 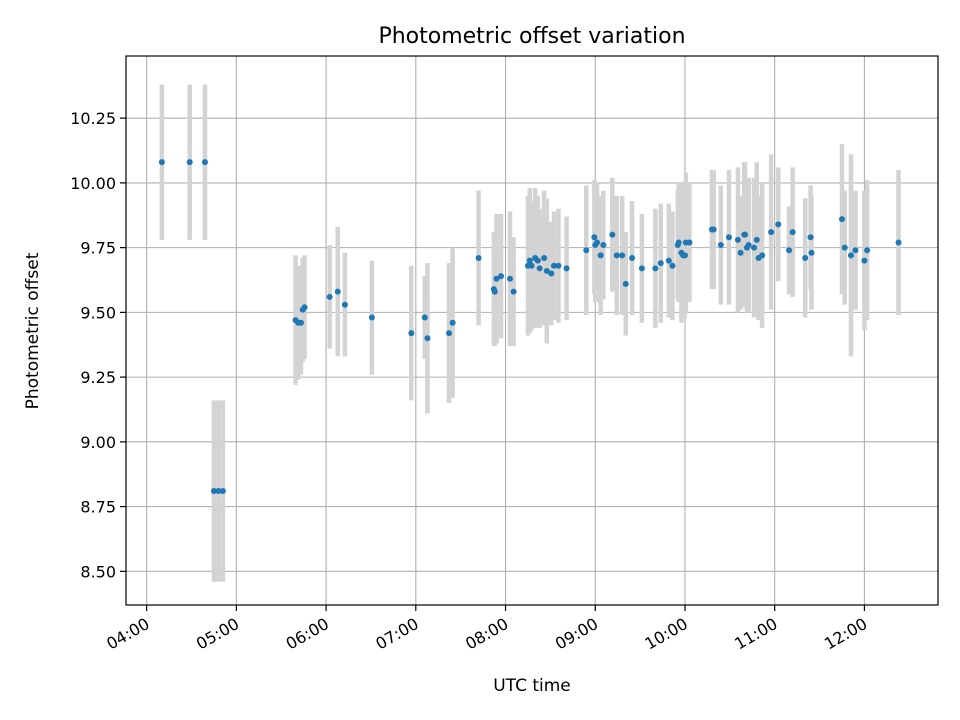 What do you see at coordinates (98, 345) in the screenshot?
I see `y-axis-ticks: 8.50 8.75 9.00 9.25 9.50 9.75 10.00 10.25` at bounding box center [98, 345].